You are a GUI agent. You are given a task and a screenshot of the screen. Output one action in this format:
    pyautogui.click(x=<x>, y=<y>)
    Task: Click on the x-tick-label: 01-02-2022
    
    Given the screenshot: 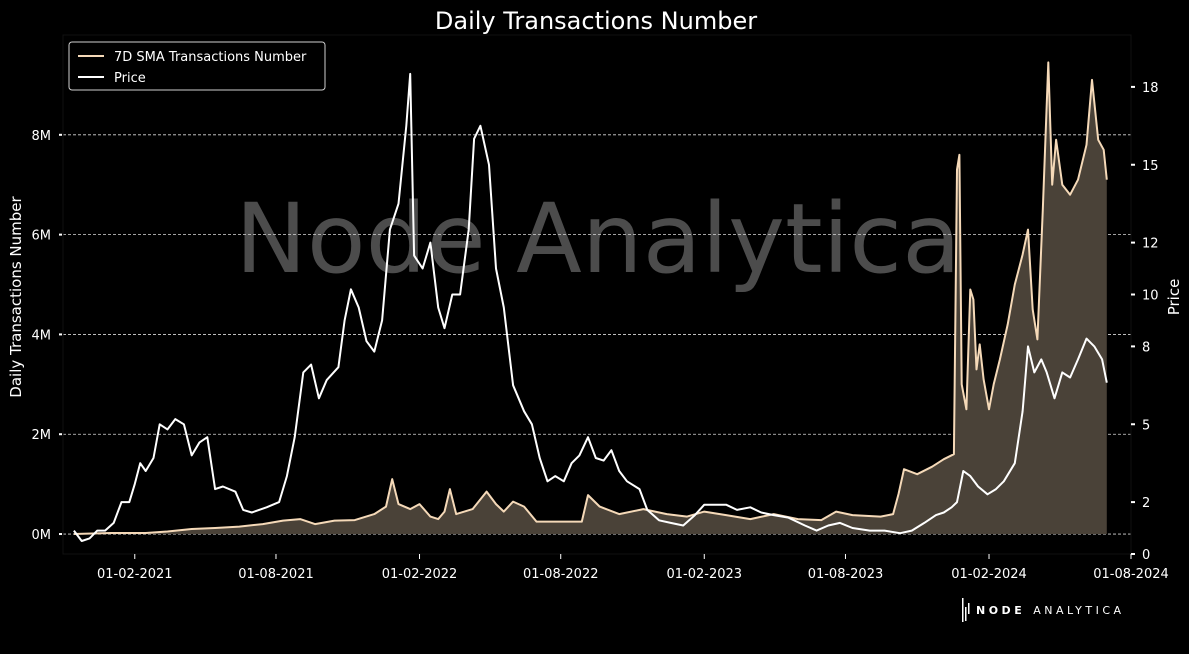 What is the action you would take?
    pyautogui.click(x=420, y=574)
    